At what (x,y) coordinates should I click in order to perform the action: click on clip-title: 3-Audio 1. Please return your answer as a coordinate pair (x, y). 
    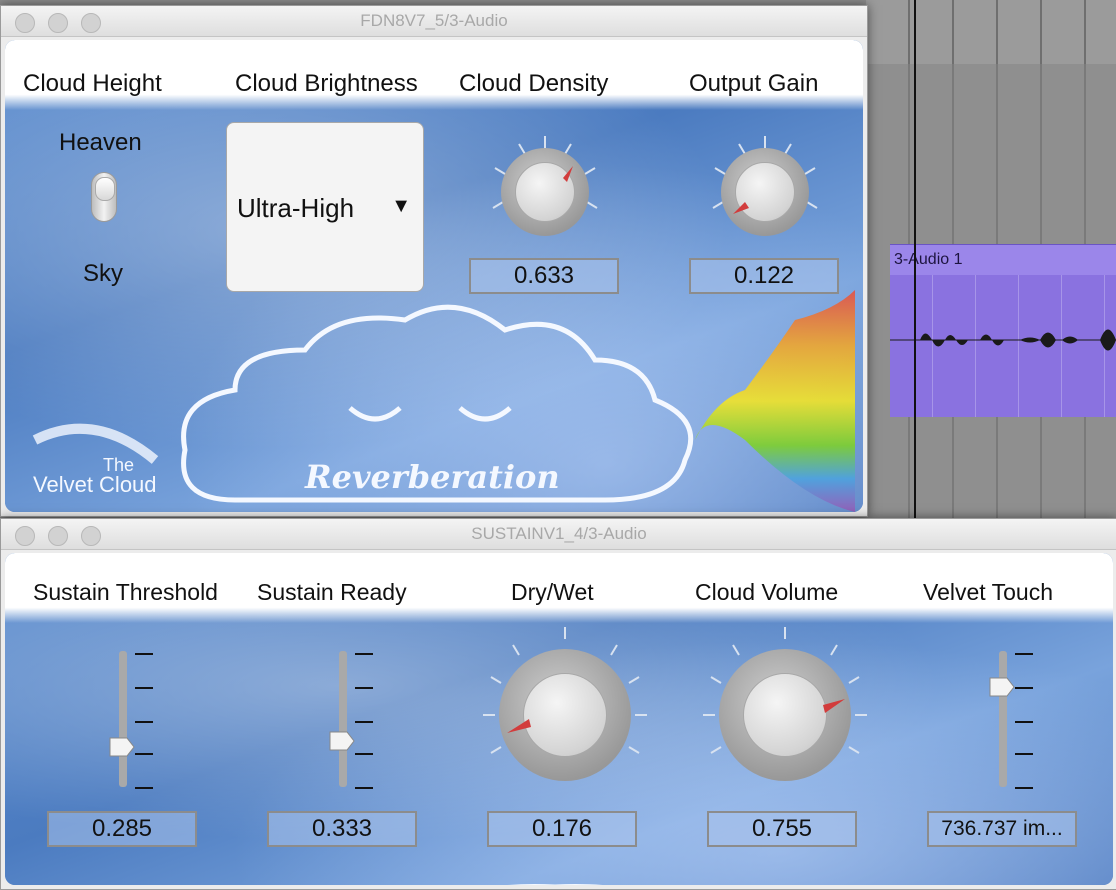
    Looking at the image, I should click on (1003, 260).